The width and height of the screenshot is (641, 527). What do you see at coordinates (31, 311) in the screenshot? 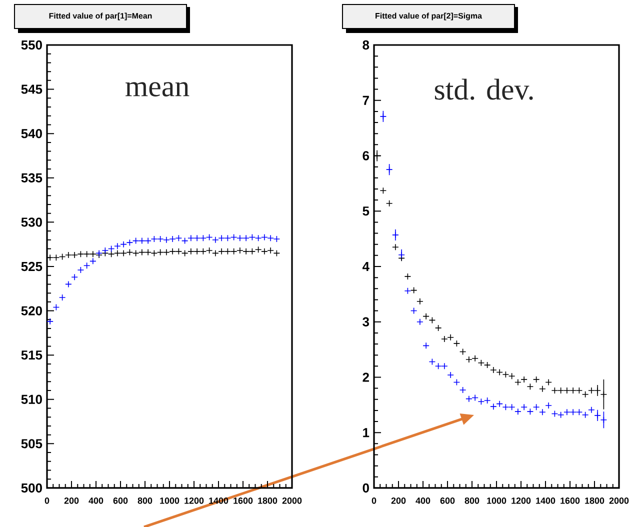
I see `y-tick-label: 520` at bounding box center [31, 311].